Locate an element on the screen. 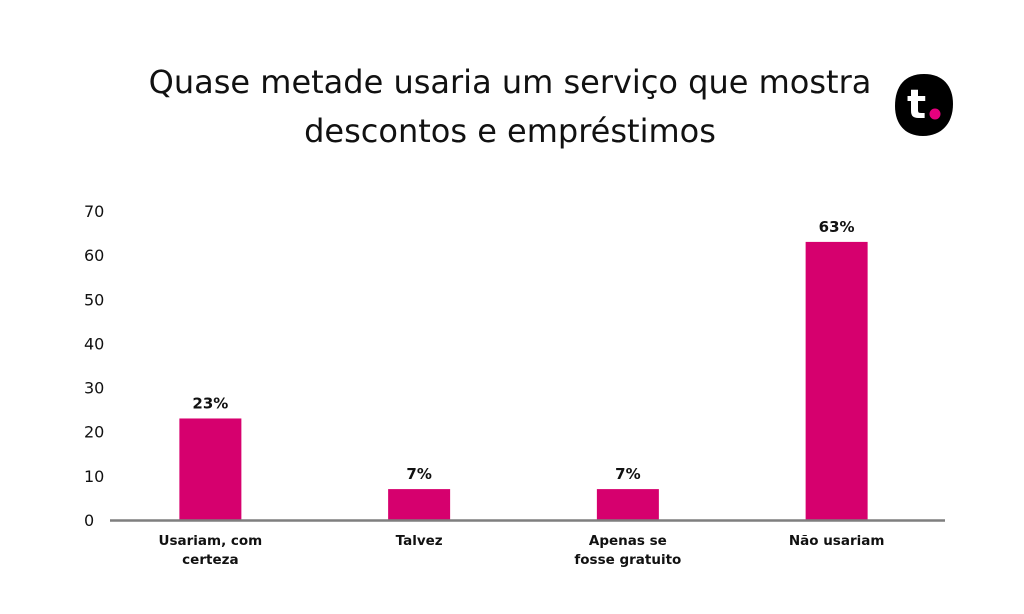 The width and height of the screenshot is (1024, 614). y-tick-label: 30 is located at coordinates (94, 388).